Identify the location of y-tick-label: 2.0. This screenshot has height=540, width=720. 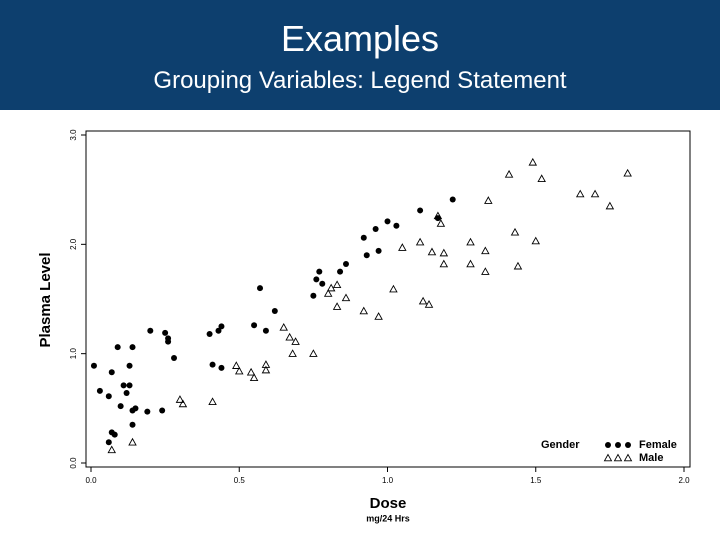
(73, 244).